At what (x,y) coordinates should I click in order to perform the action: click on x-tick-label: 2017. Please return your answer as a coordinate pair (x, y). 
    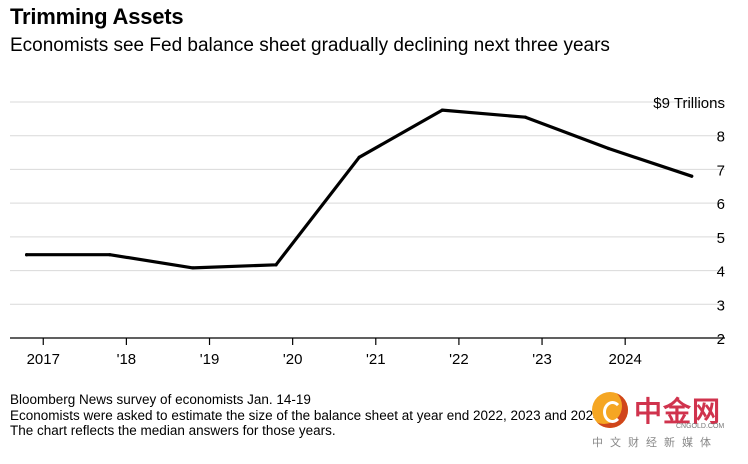
    Looking at the image, I should click on (43, 359).